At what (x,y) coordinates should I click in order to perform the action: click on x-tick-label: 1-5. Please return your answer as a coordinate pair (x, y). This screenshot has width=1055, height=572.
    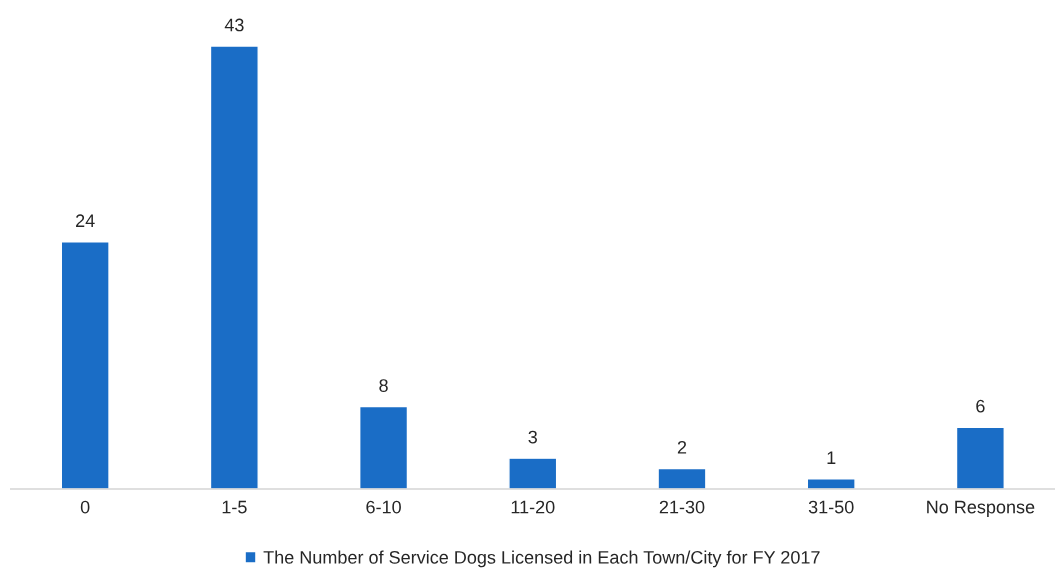
    Looking at the image, I should click on (234, 507).